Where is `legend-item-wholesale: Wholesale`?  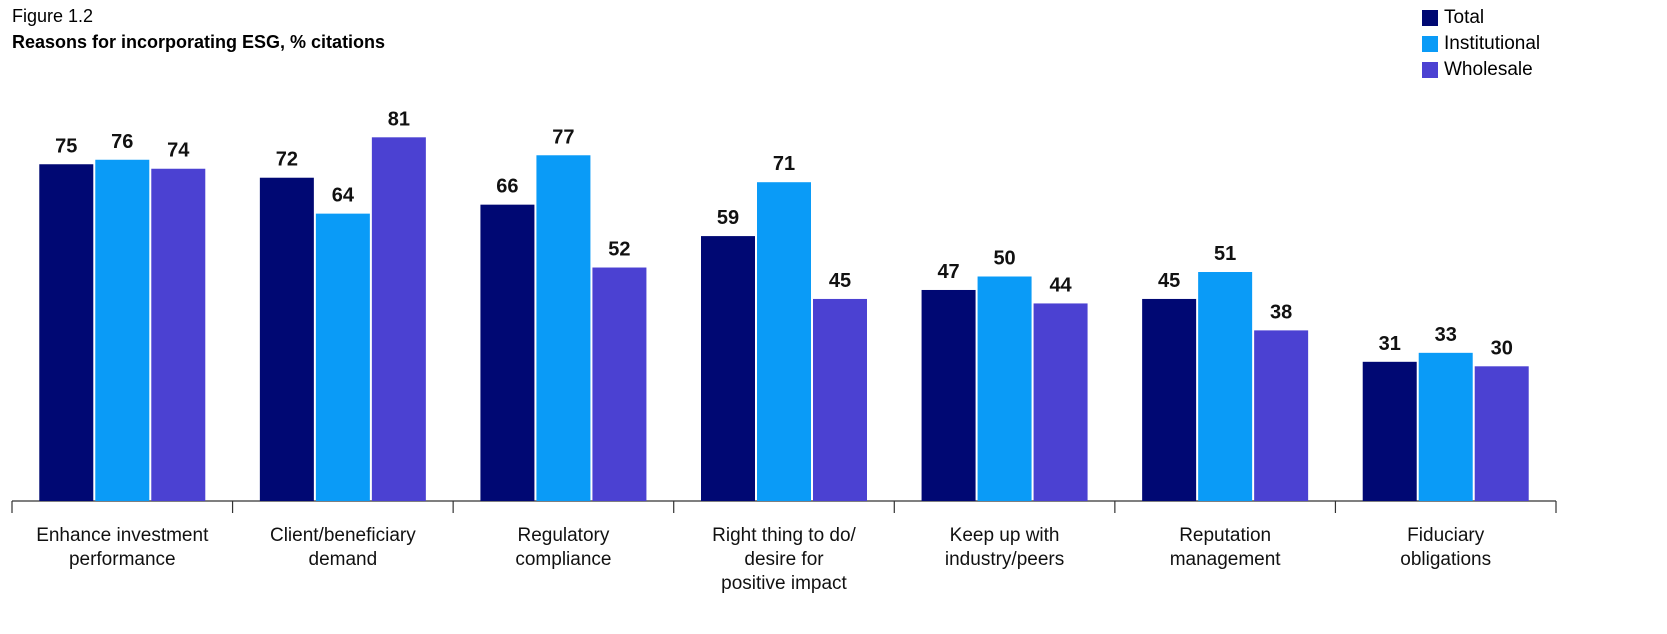 legend-item-wholesale: Wholesale is located at coordinates (1481, 70).